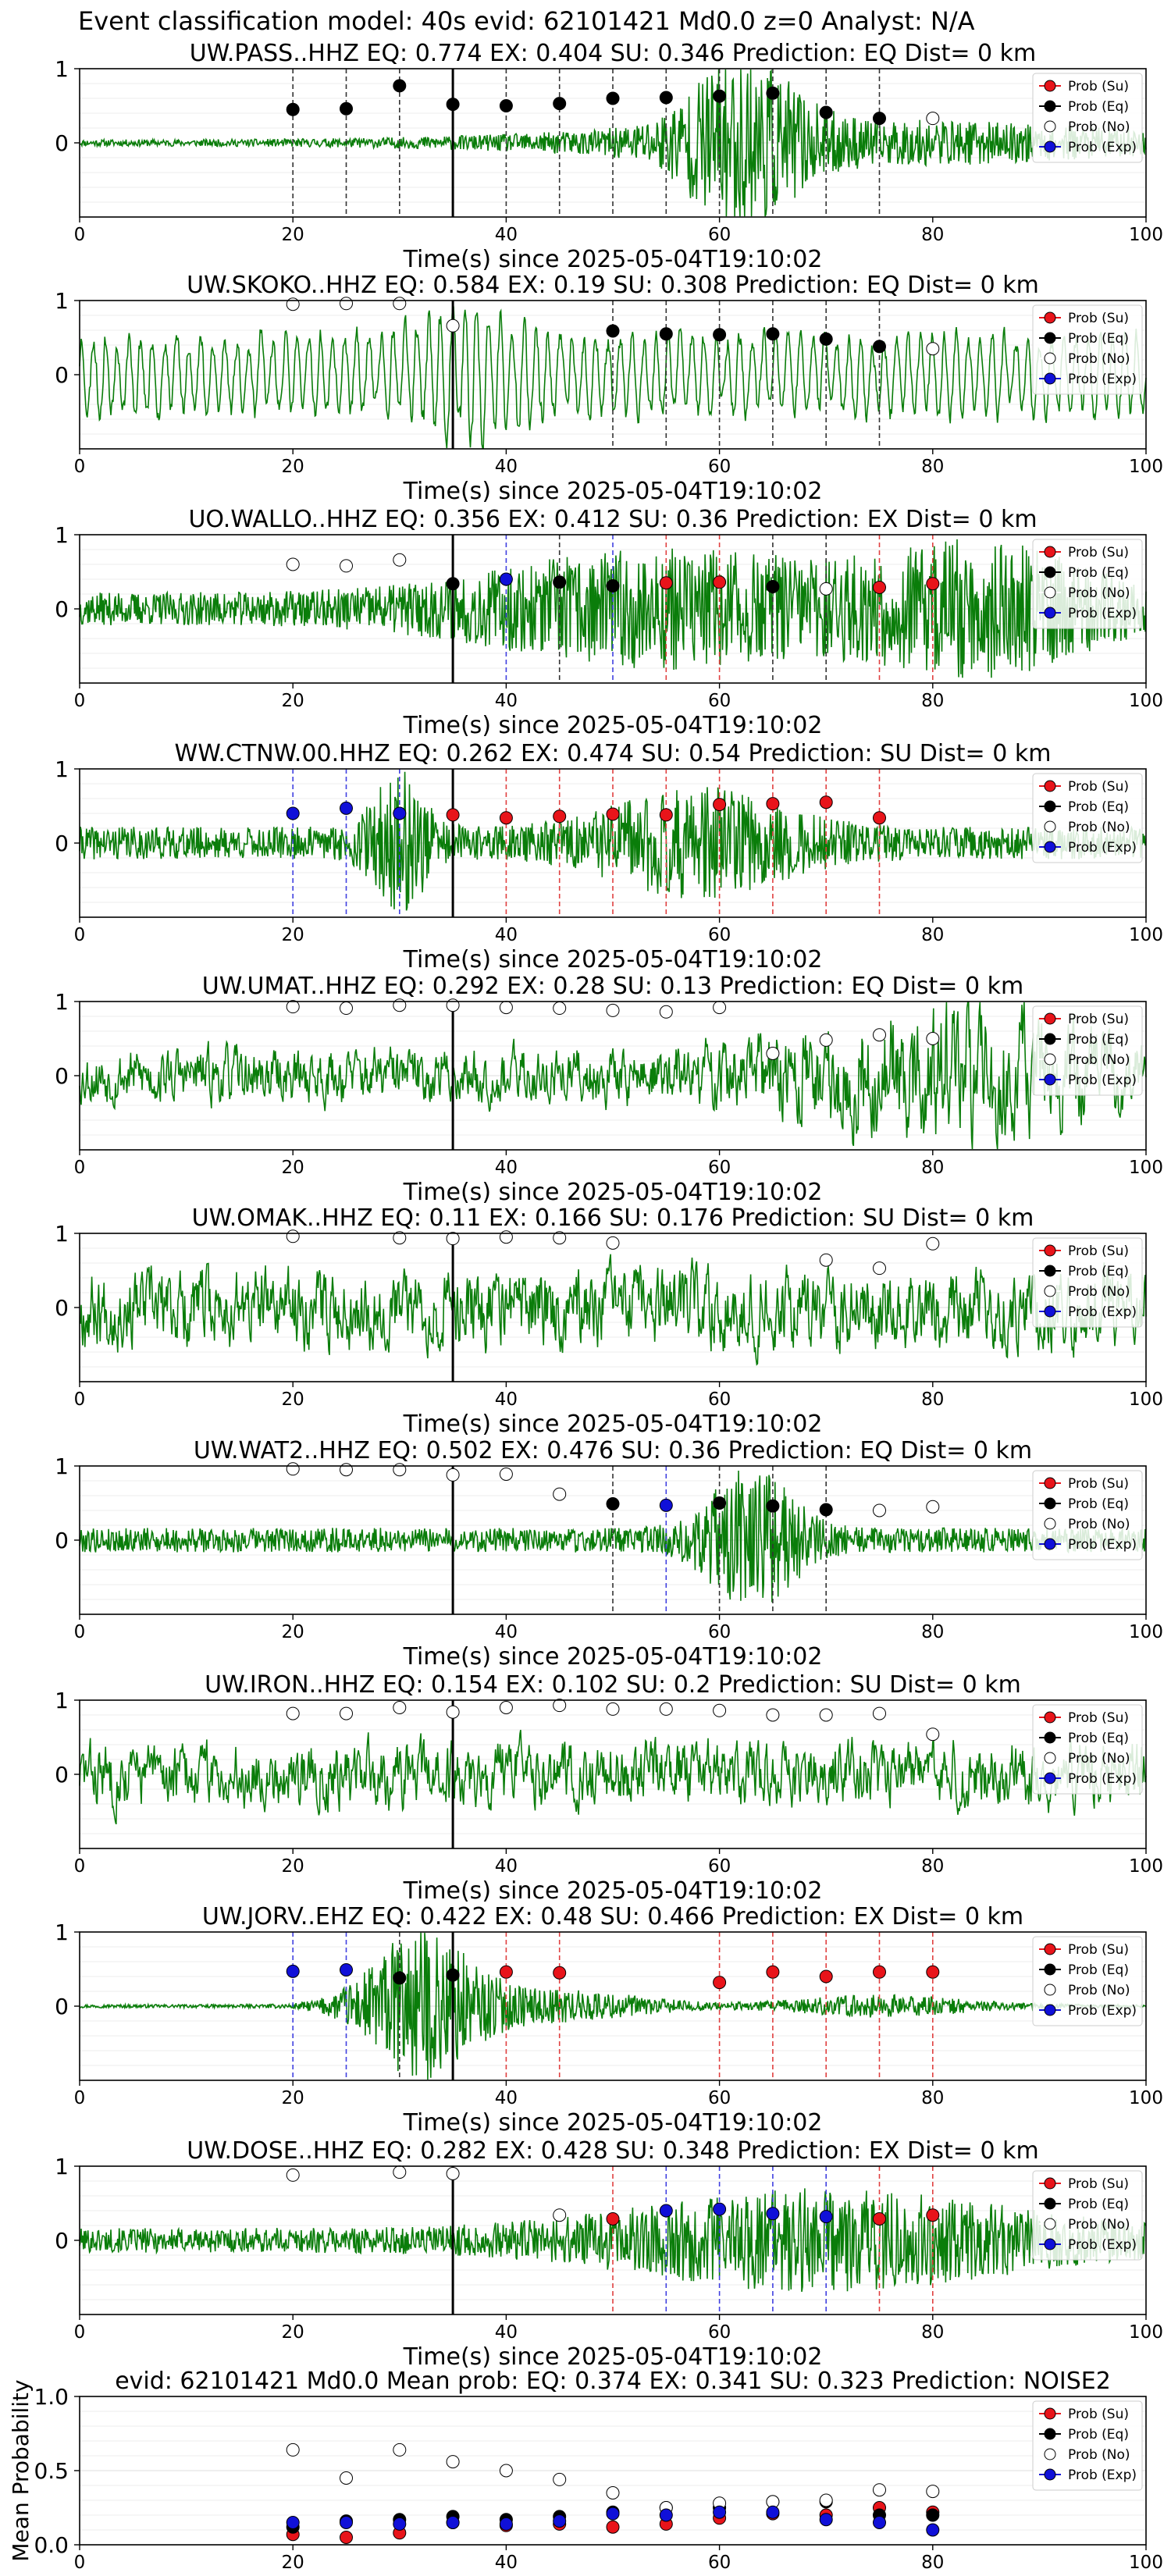  I want to click on mean-prob-point-exp, so click(293, 2522).